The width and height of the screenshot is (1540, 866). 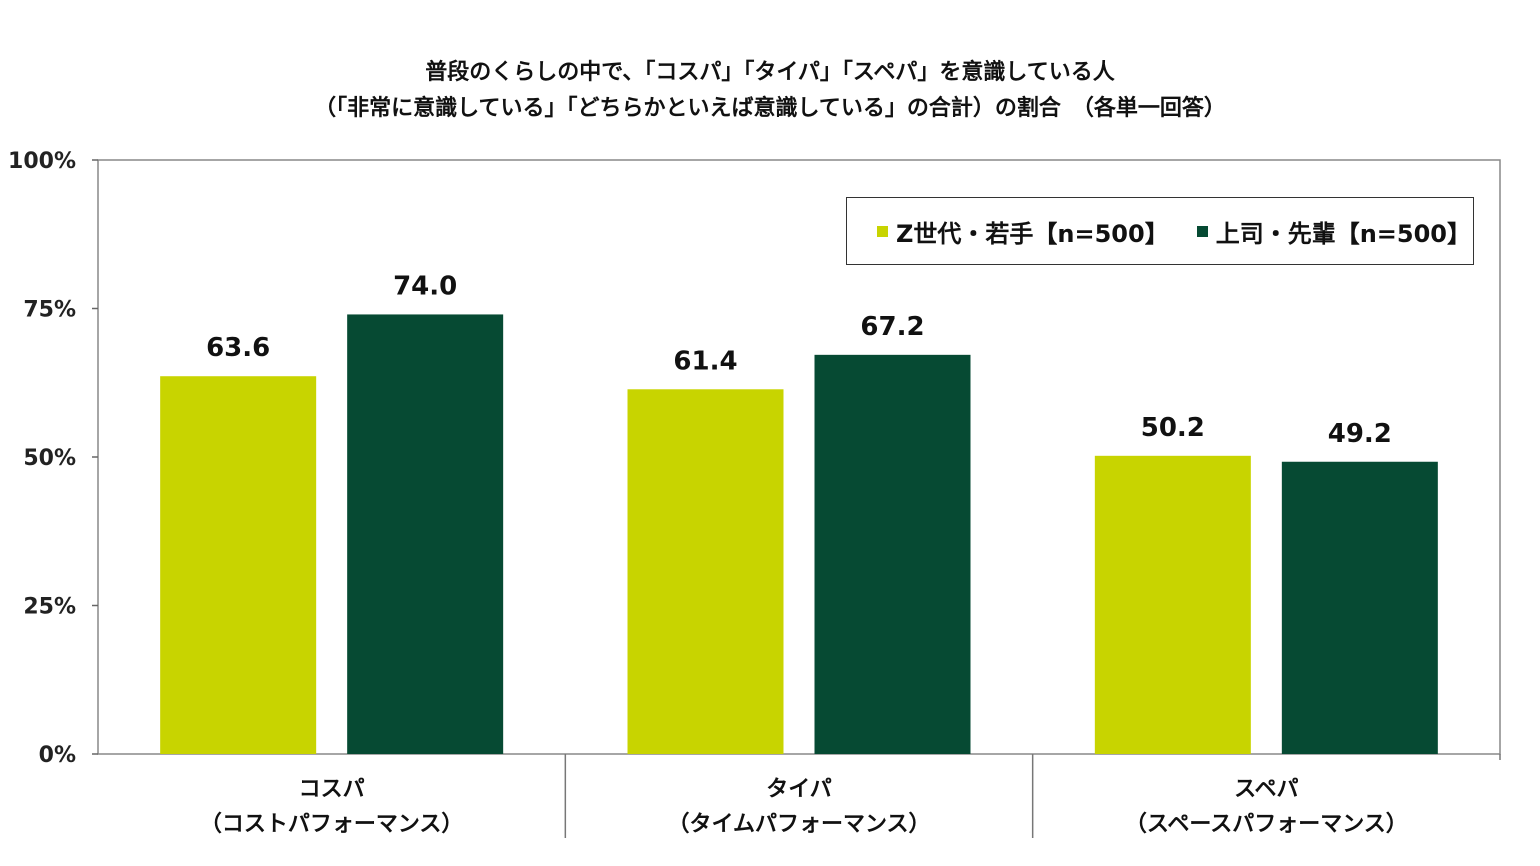 What do you see at coordinates (882, 231) in the screenshot?
I see `legend-swatch-gen-z` at bounding box center [882, 231].